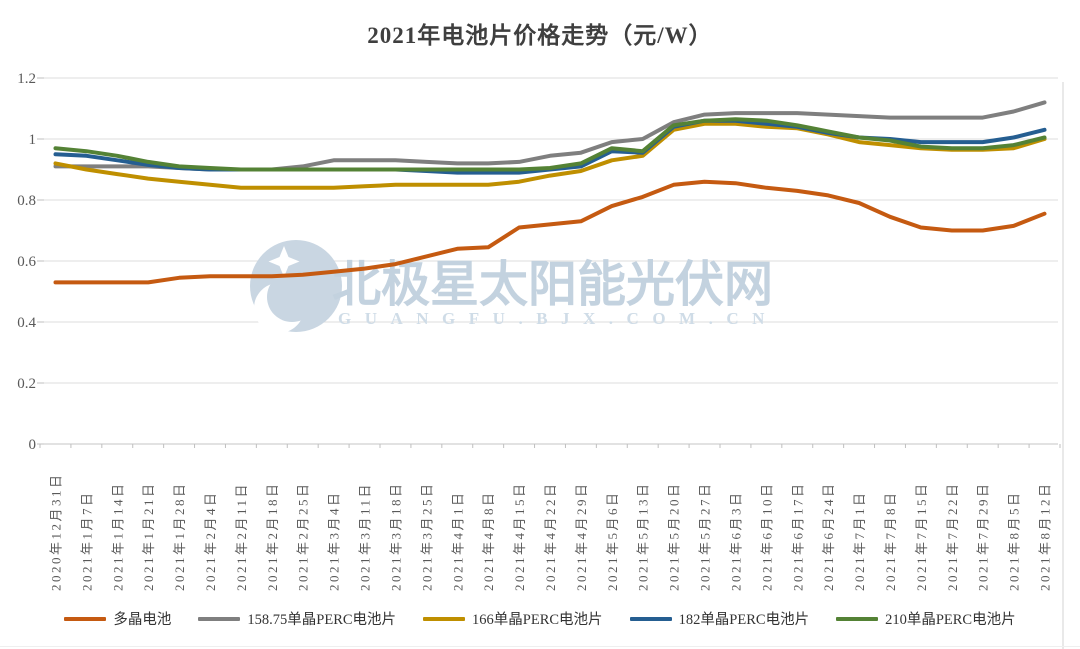 The image size is (1080, 649). I want to click on series-line-158.75单晶PERC电池片, so click(550, 136).